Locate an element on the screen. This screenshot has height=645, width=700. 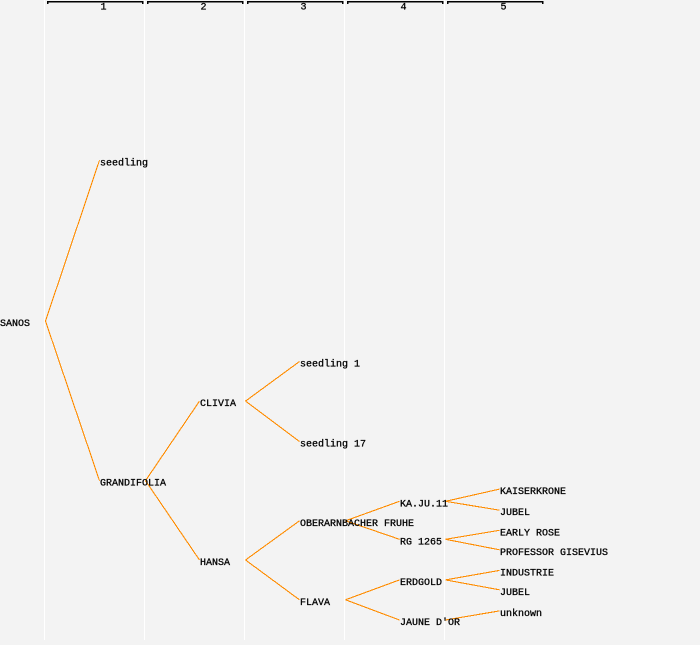
svg-text: ERDGOLD is located at coordinates (421, 583).